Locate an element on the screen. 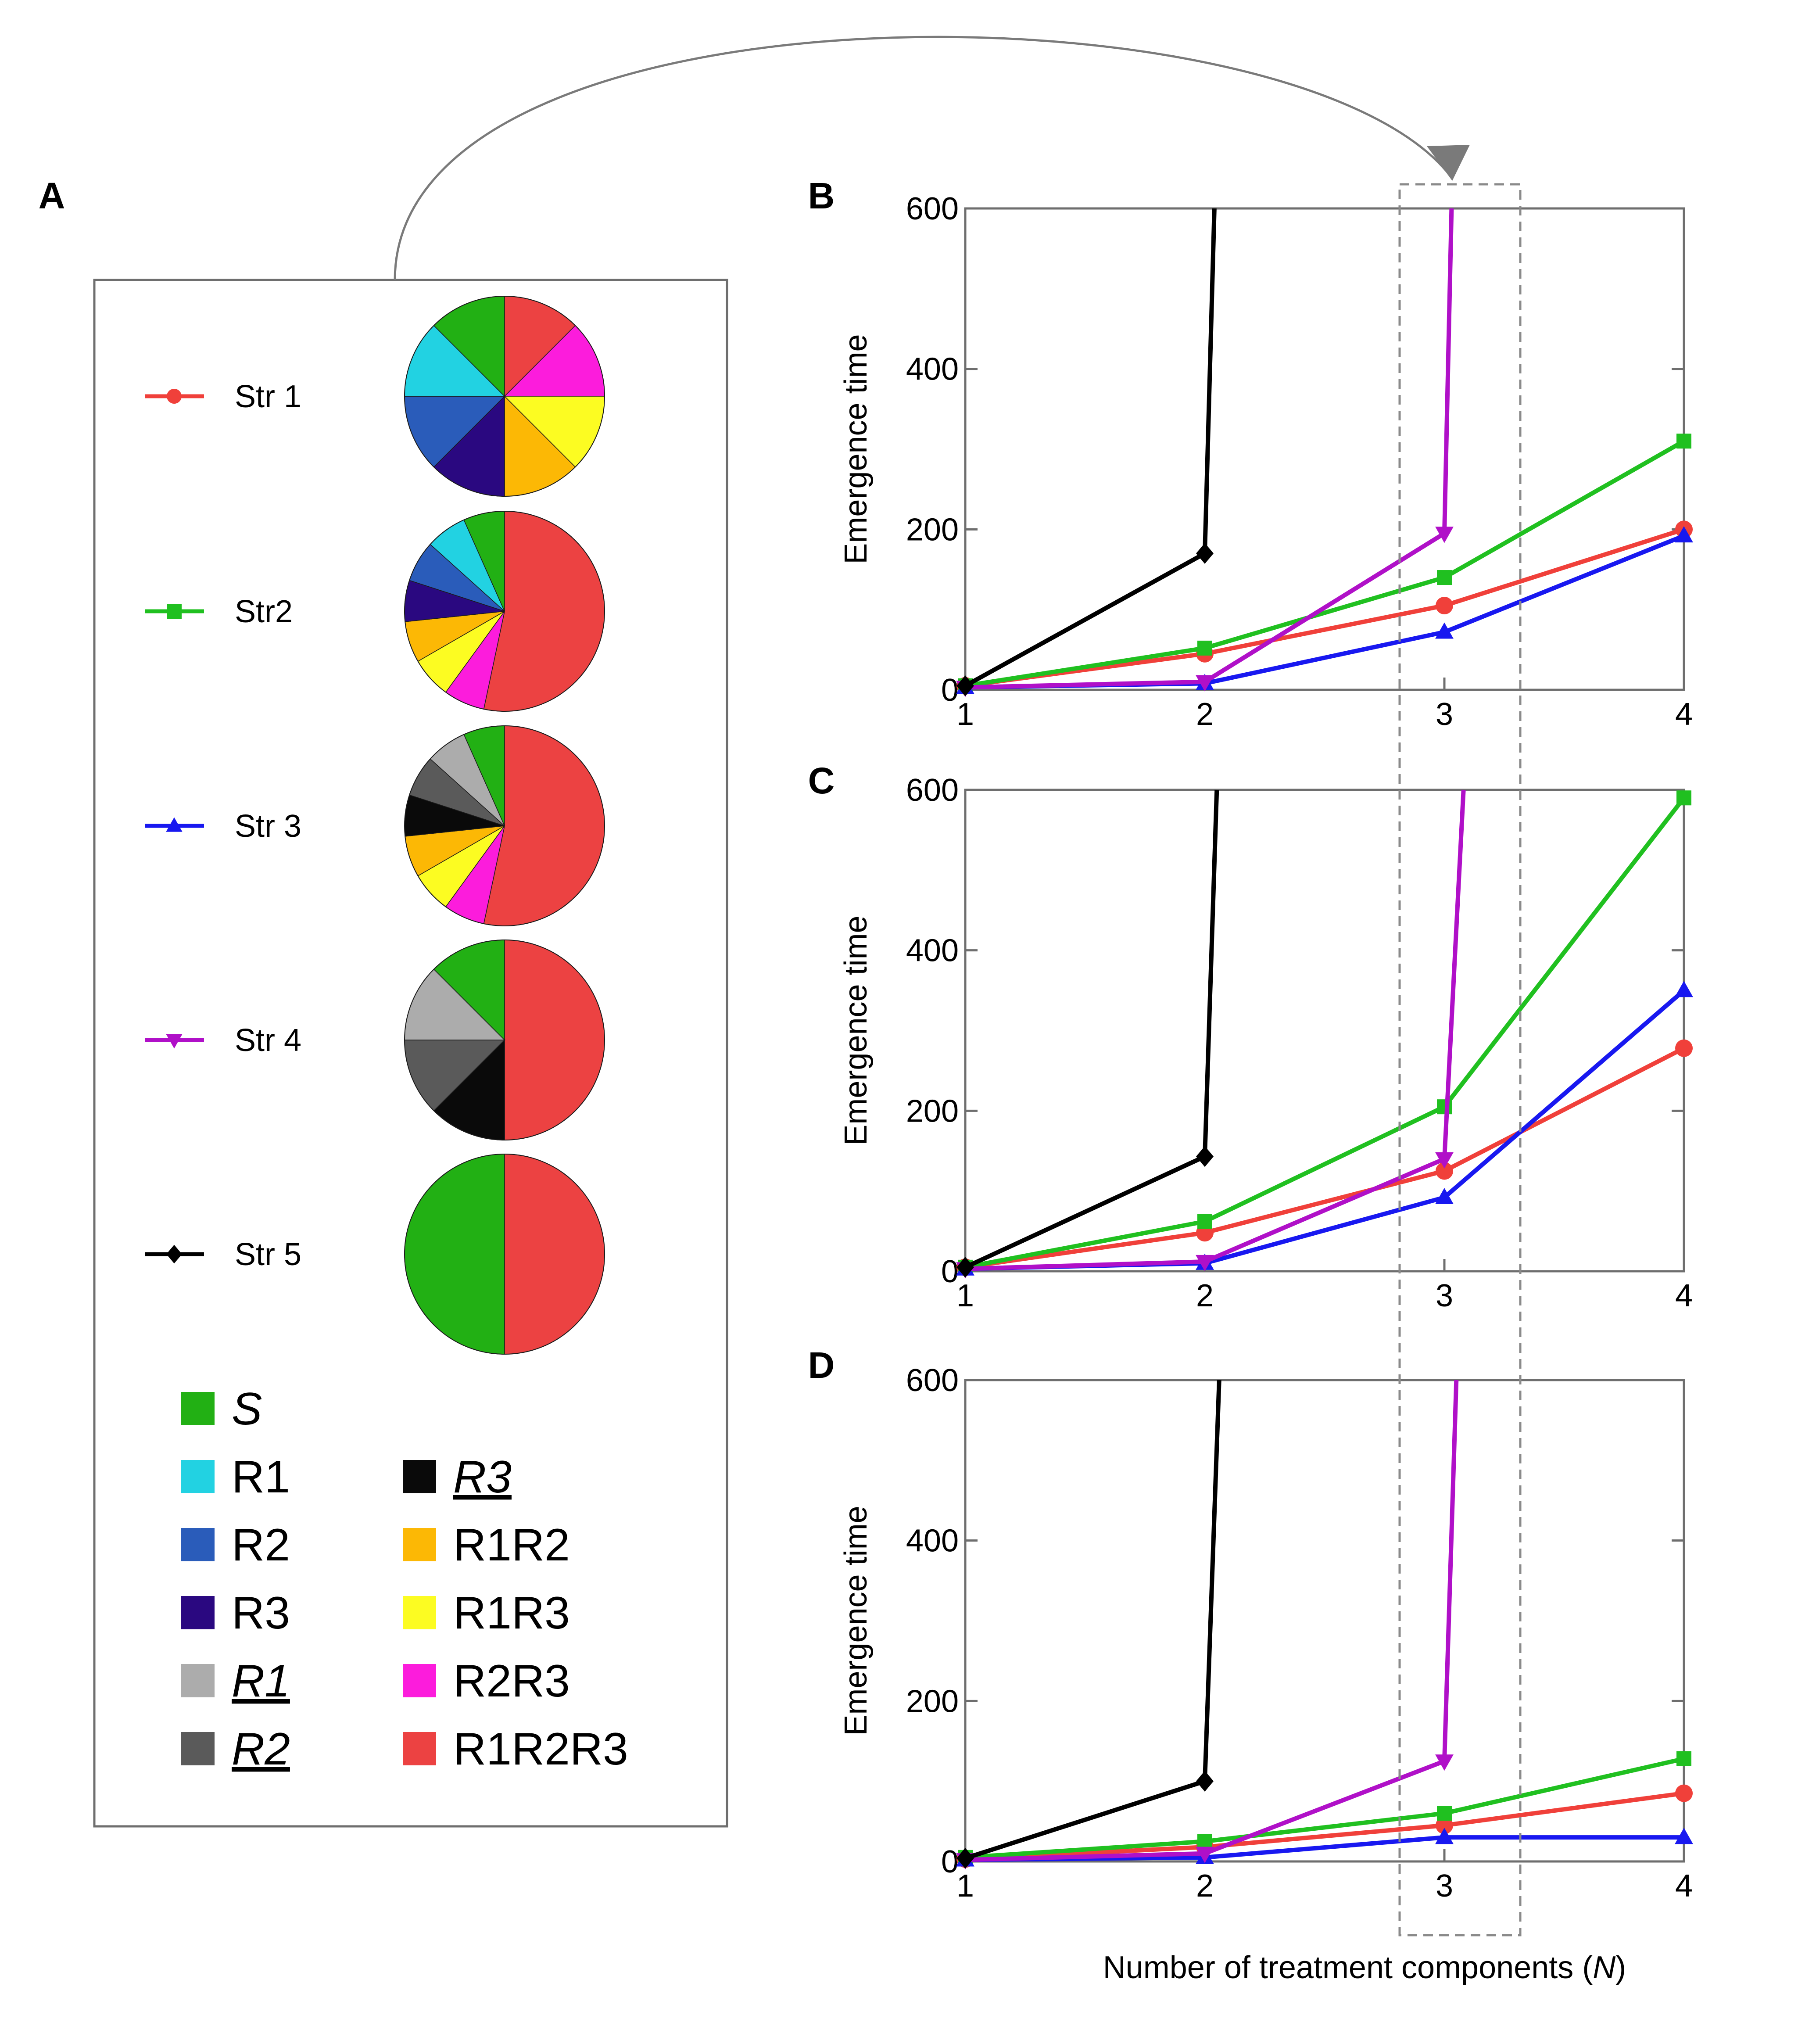  y-tick-label-D-200: 200 is located at coordinates (932, 1702).